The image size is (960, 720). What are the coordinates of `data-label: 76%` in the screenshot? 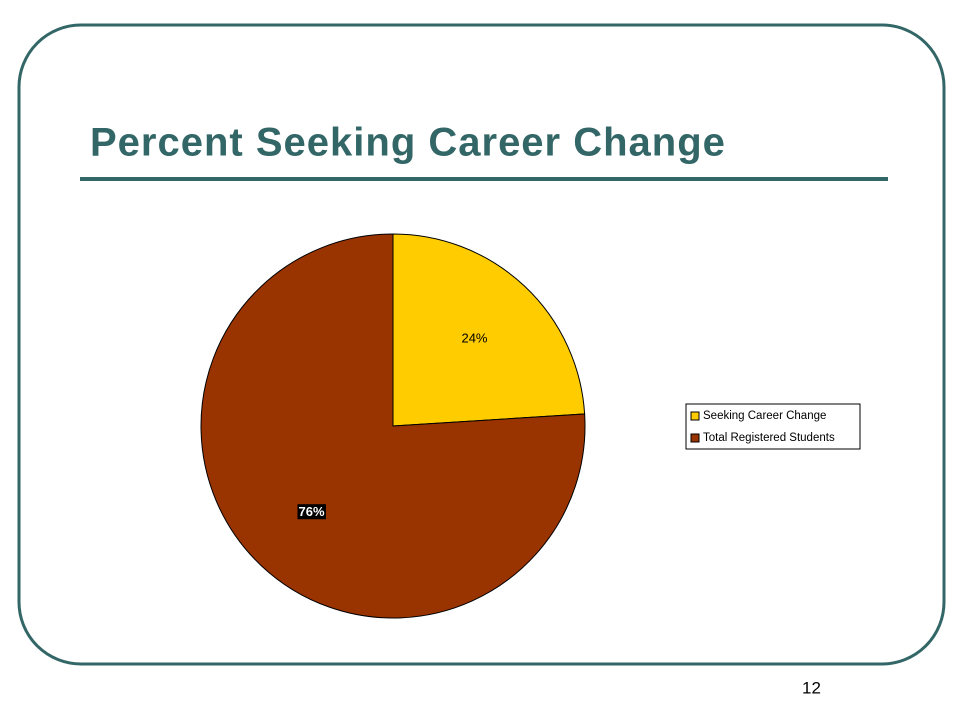 It's located at (311, 511).